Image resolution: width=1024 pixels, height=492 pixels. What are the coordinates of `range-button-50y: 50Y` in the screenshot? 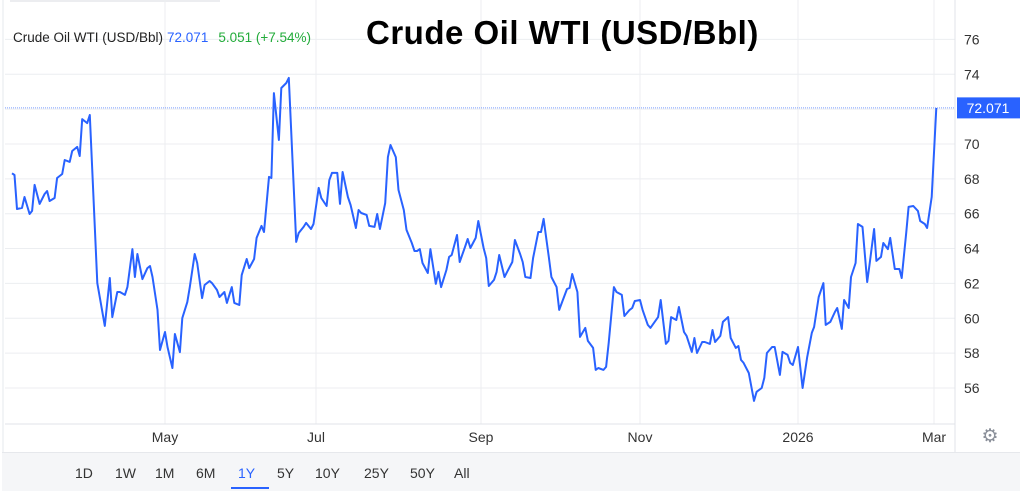 It's located at (422, 473).